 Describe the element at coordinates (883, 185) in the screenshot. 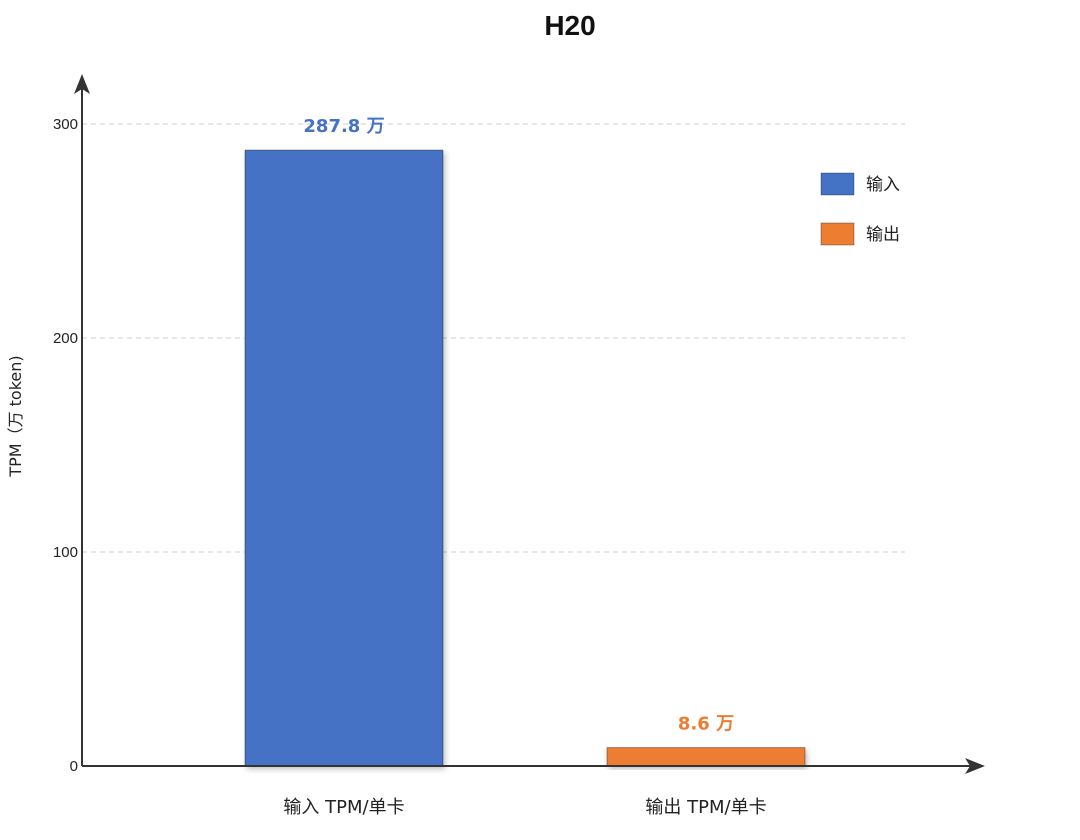

I see `legend-label: 输入` at that location.